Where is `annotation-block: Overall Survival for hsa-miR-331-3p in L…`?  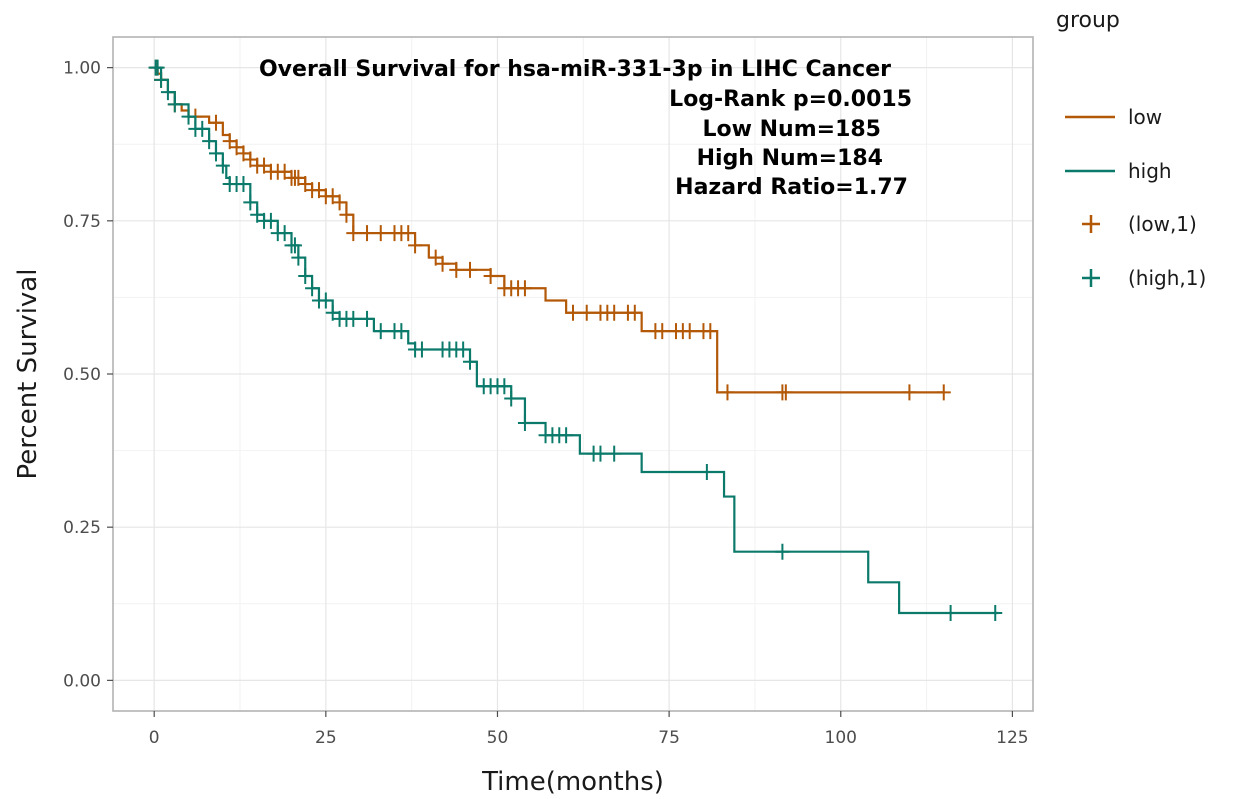 annotation-block: Overall Survival for hsa-miR-331-3p in L… is located at coordinates (585, 128).